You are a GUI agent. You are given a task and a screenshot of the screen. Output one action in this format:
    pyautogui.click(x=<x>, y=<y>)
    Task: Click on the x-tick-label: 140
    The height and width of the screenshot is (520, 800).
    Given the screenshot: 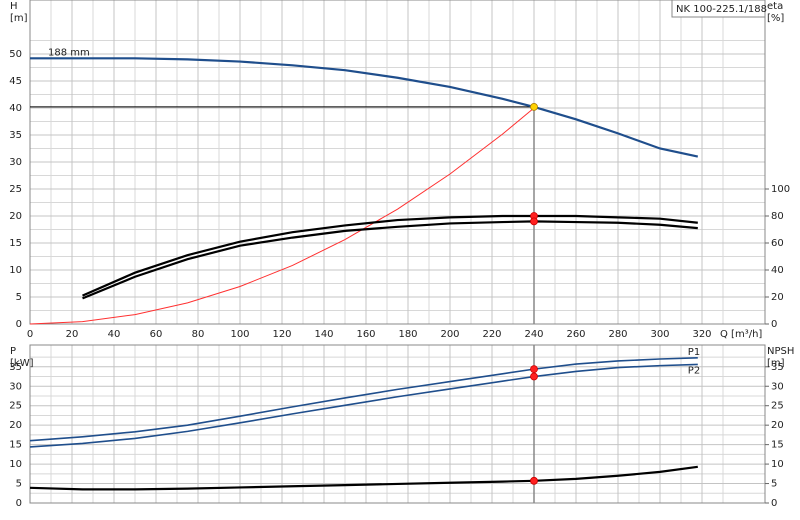 What is the action you would take?
    pyautogui.click(x=323, y=334)
    